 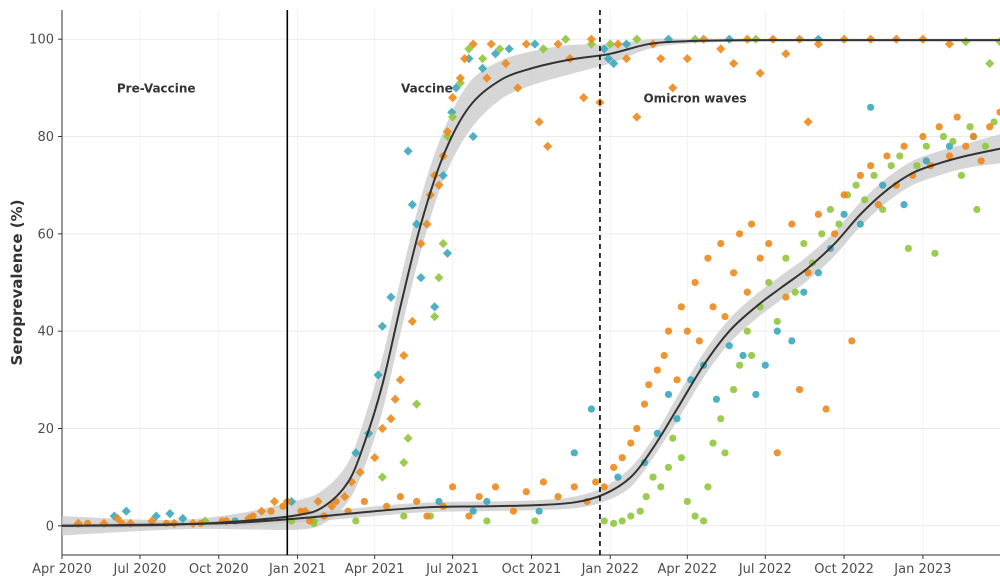 What do you see at coordinates (922, 569) in the screenshot?
I see `x-tick-label: Jan 2023` at bounding box center [922, 569].